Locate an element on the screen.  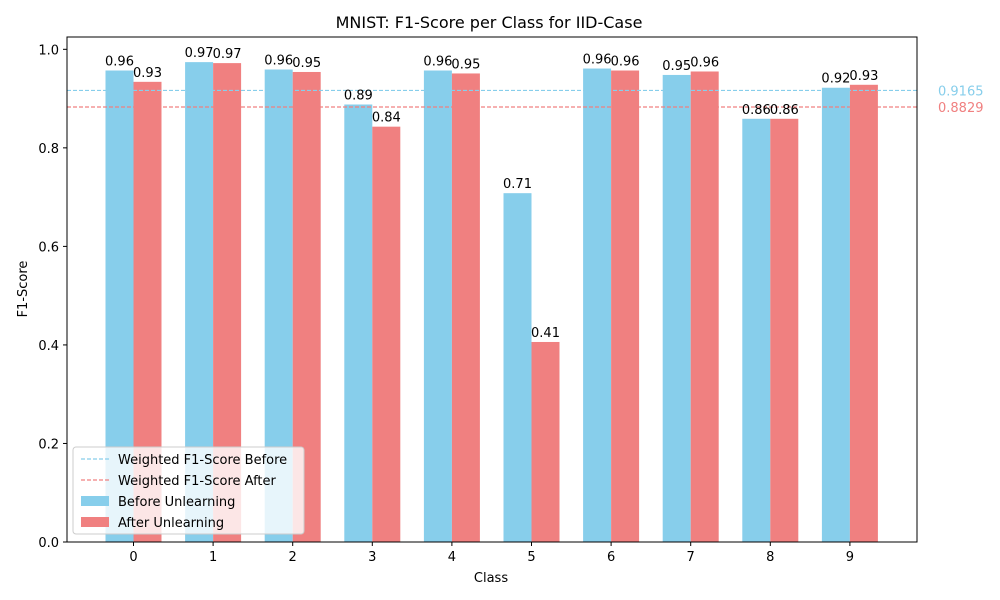
x-axis-label: Class is located at coordinates (491, 578).